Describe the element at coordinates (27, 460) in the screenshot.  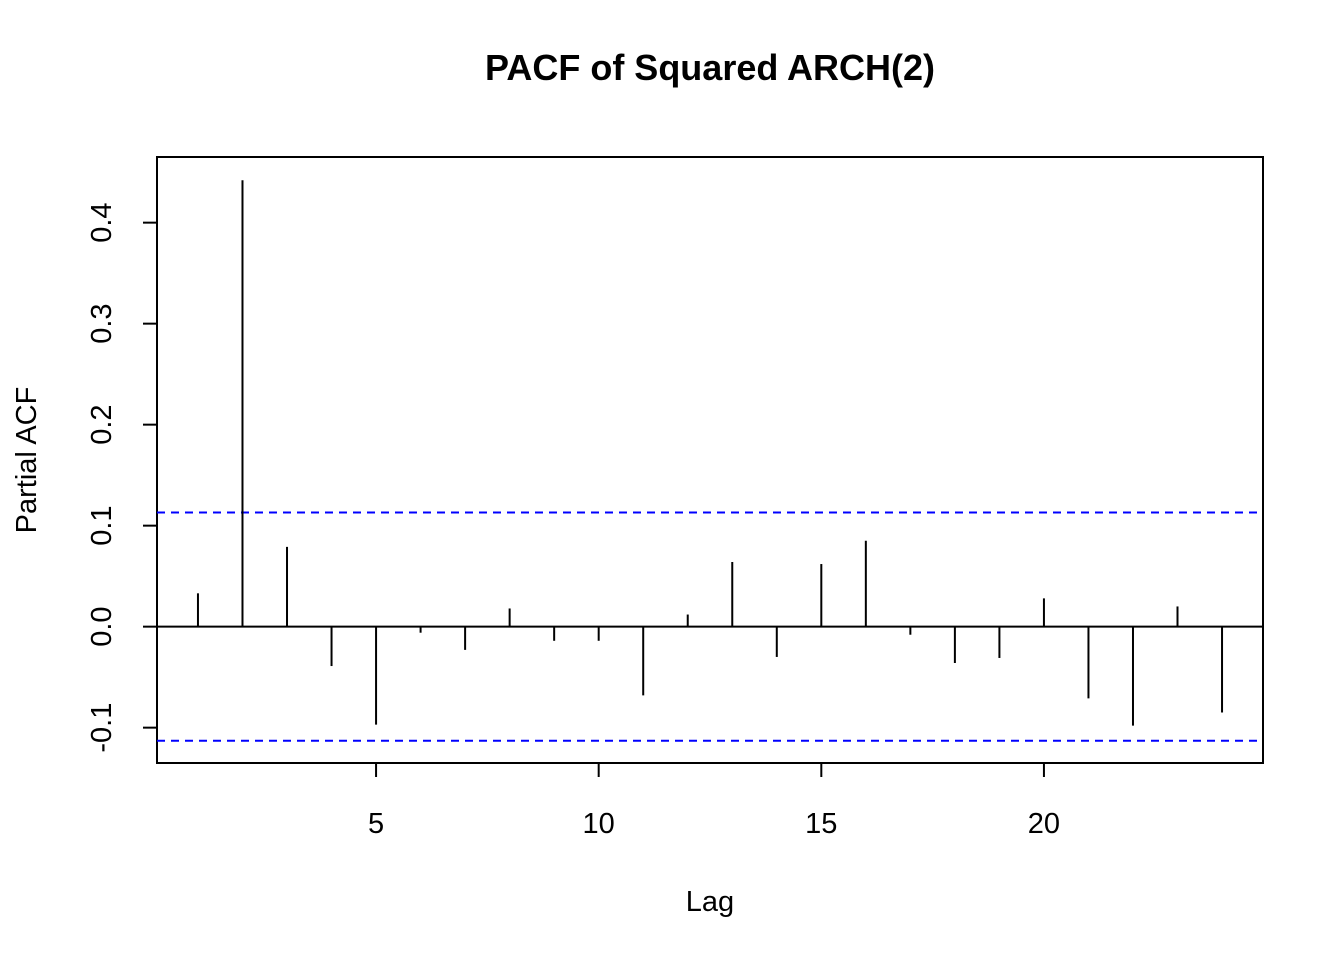
I see `y-axis-label: Partial ACF` at that location.